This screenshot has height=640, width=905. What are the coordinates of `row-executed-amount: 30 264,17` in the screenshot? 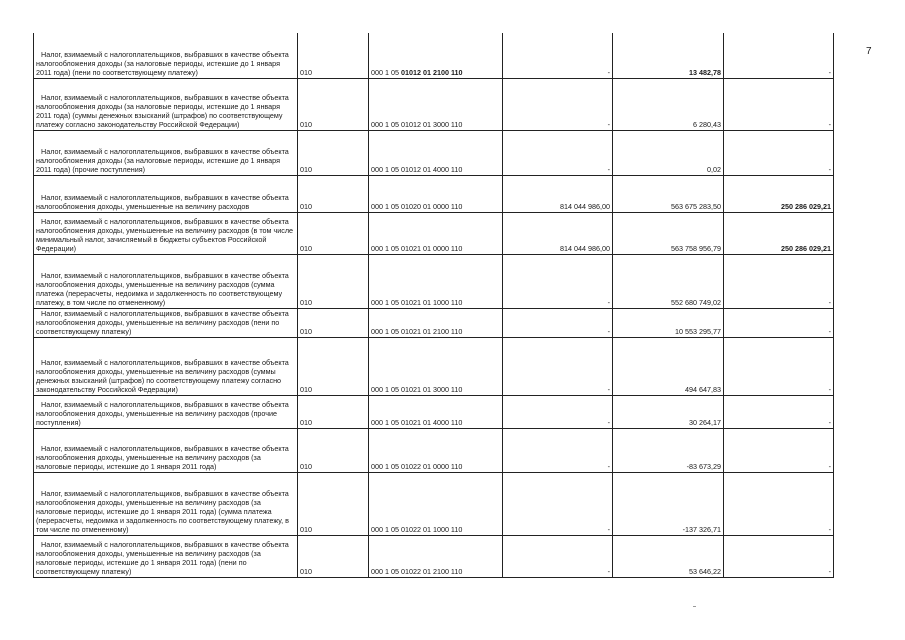 It's located at (668, 411).